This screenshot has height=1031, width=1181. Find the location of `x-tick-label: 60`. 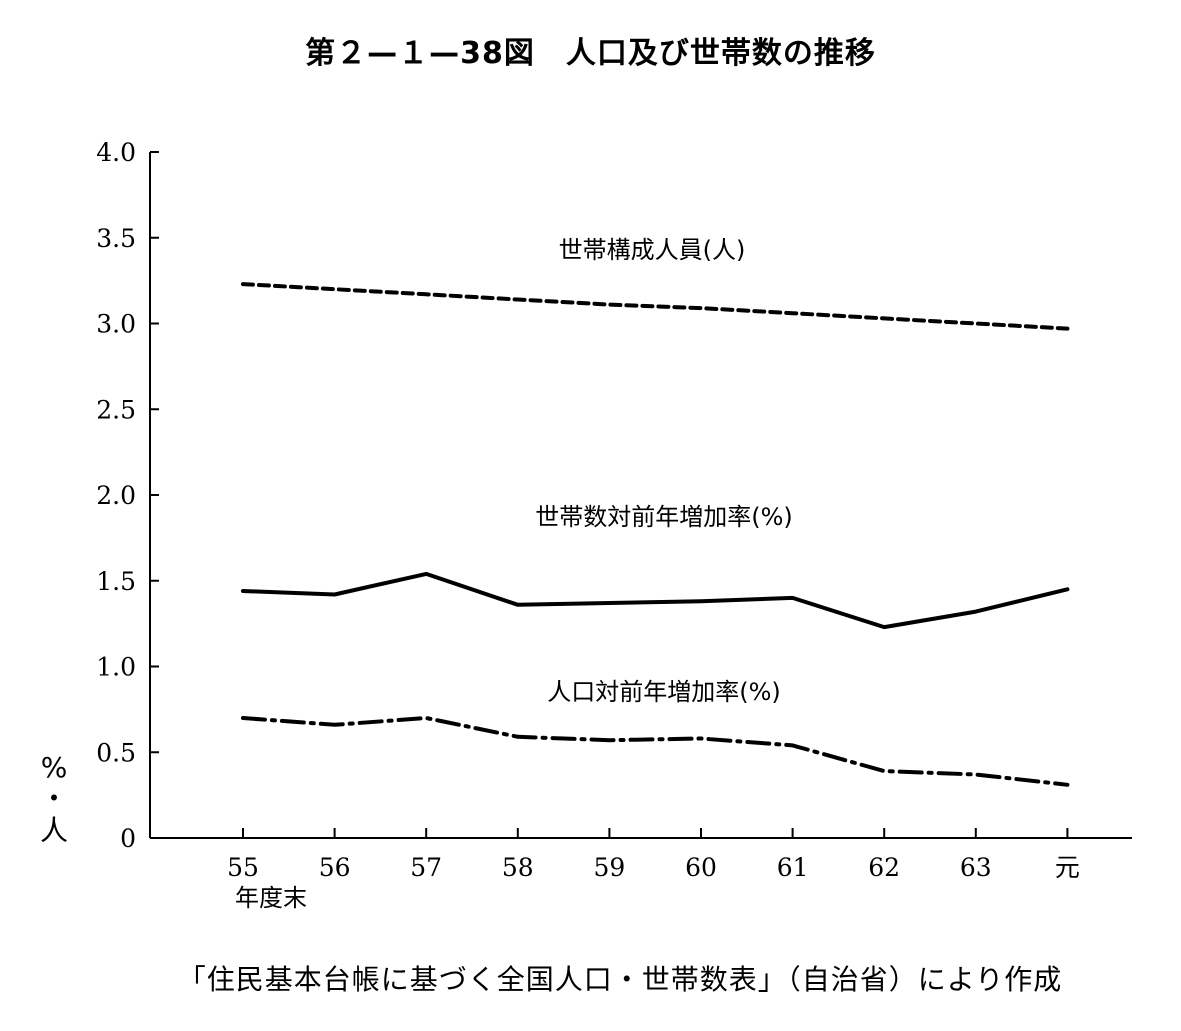

x-tick-label: 60 is located at coordinates (701, 867).